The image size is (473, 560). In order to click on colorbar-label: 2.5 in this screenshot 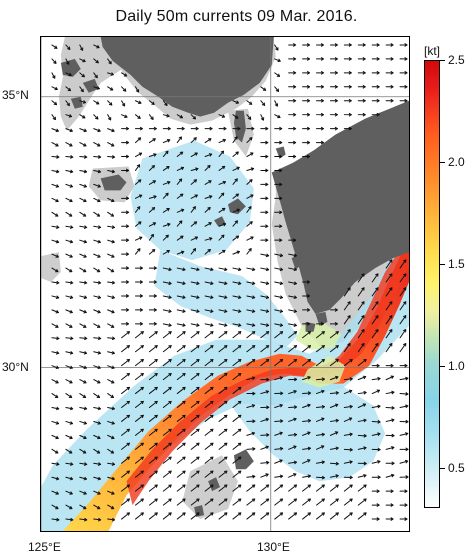, I will do `click(456, 60)`.